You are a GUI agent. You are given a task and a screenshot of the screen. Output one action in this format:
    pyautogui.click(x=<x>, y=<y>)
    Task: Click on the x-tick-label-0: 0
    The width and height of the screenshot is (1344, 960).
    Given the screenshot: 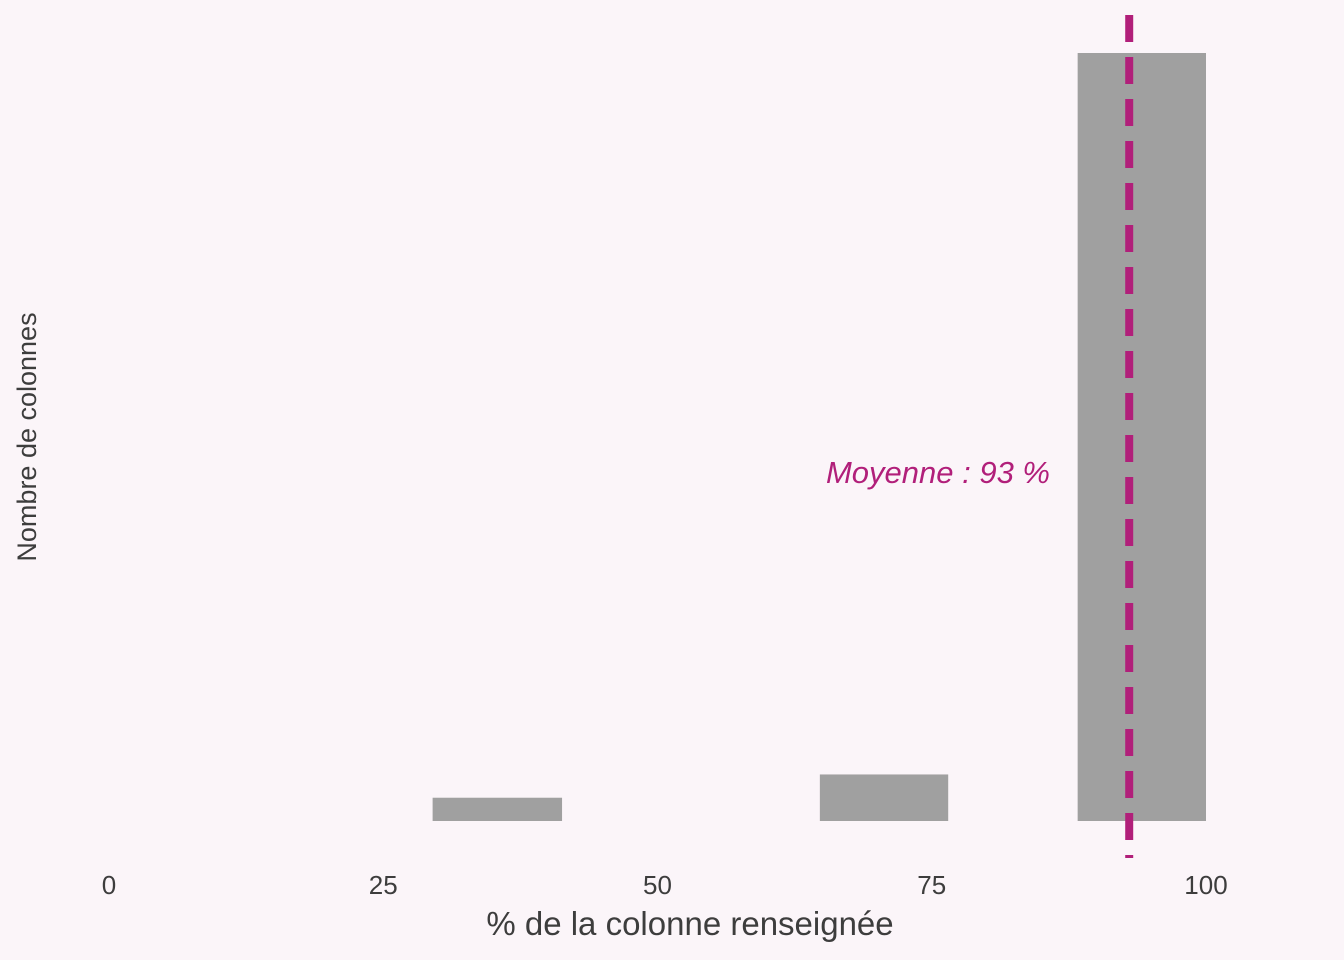 What is the action you would take?
    pyautogui.click(x=109, y=885)
    